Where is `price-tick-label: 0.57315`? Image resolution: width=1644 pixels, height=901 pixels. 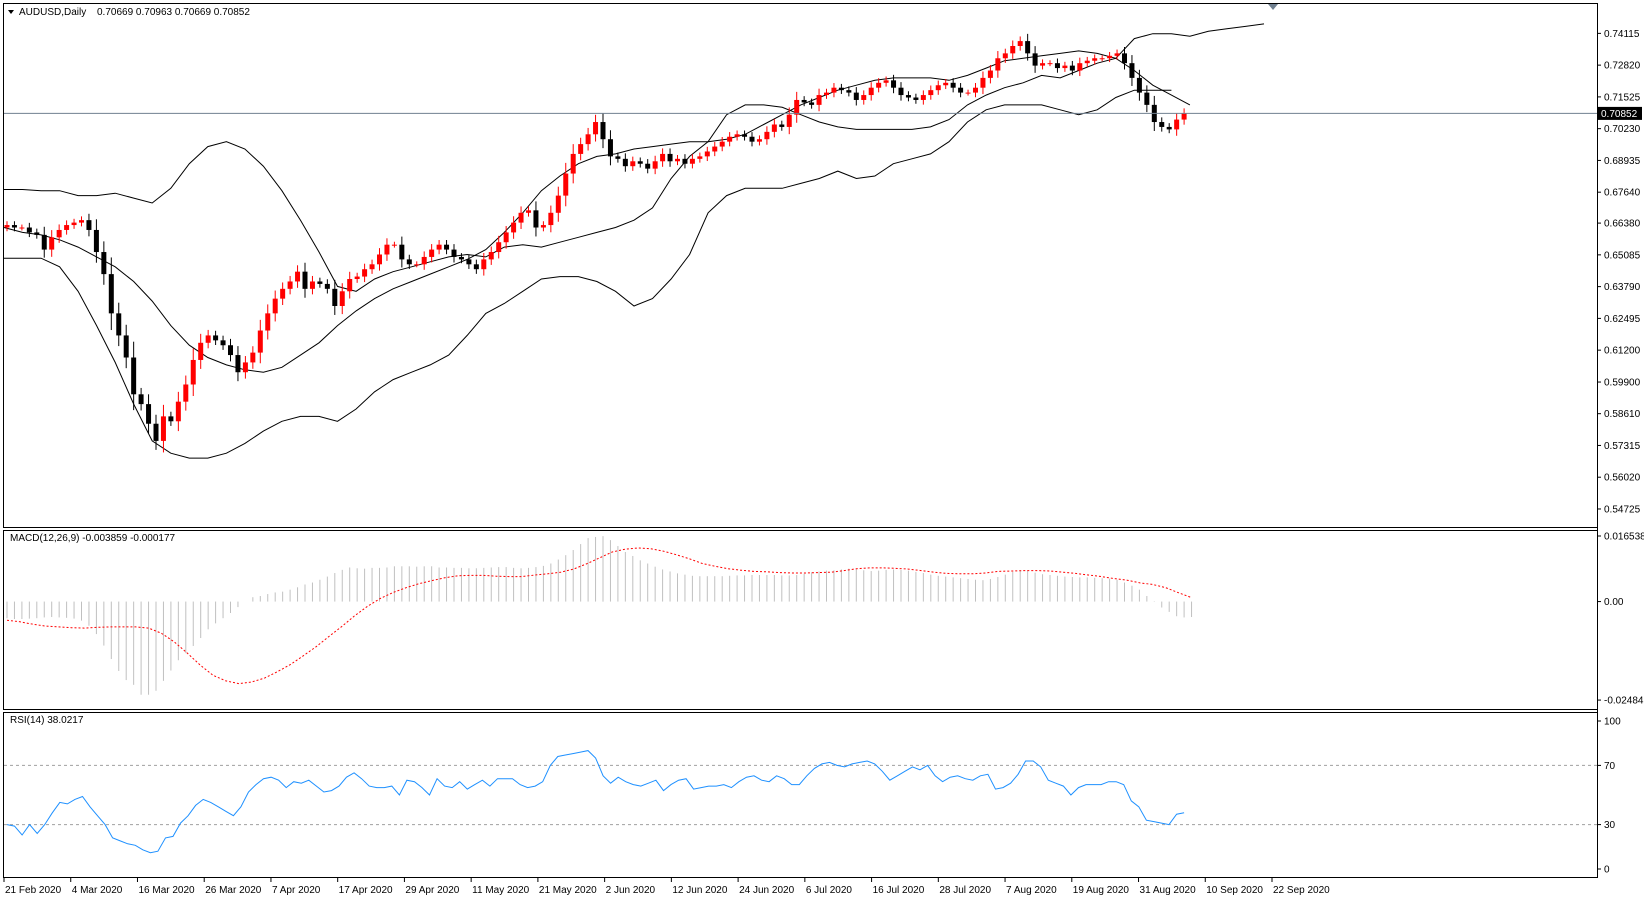
price-tick-label: 0.57315 is located at coordinates (1622, 446).